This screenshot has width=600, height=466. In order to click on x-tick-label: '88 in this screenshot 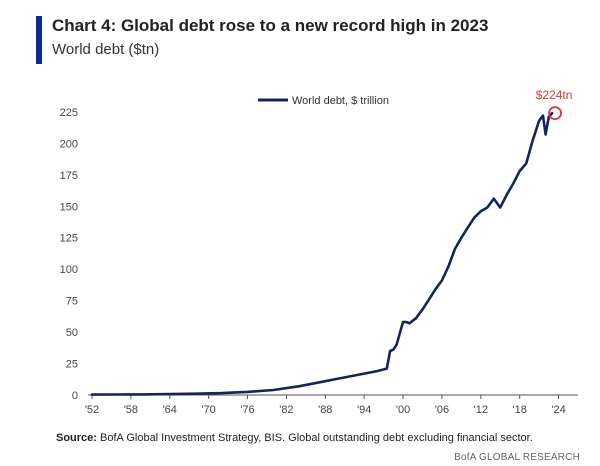, I will do `click(325, 410)`.